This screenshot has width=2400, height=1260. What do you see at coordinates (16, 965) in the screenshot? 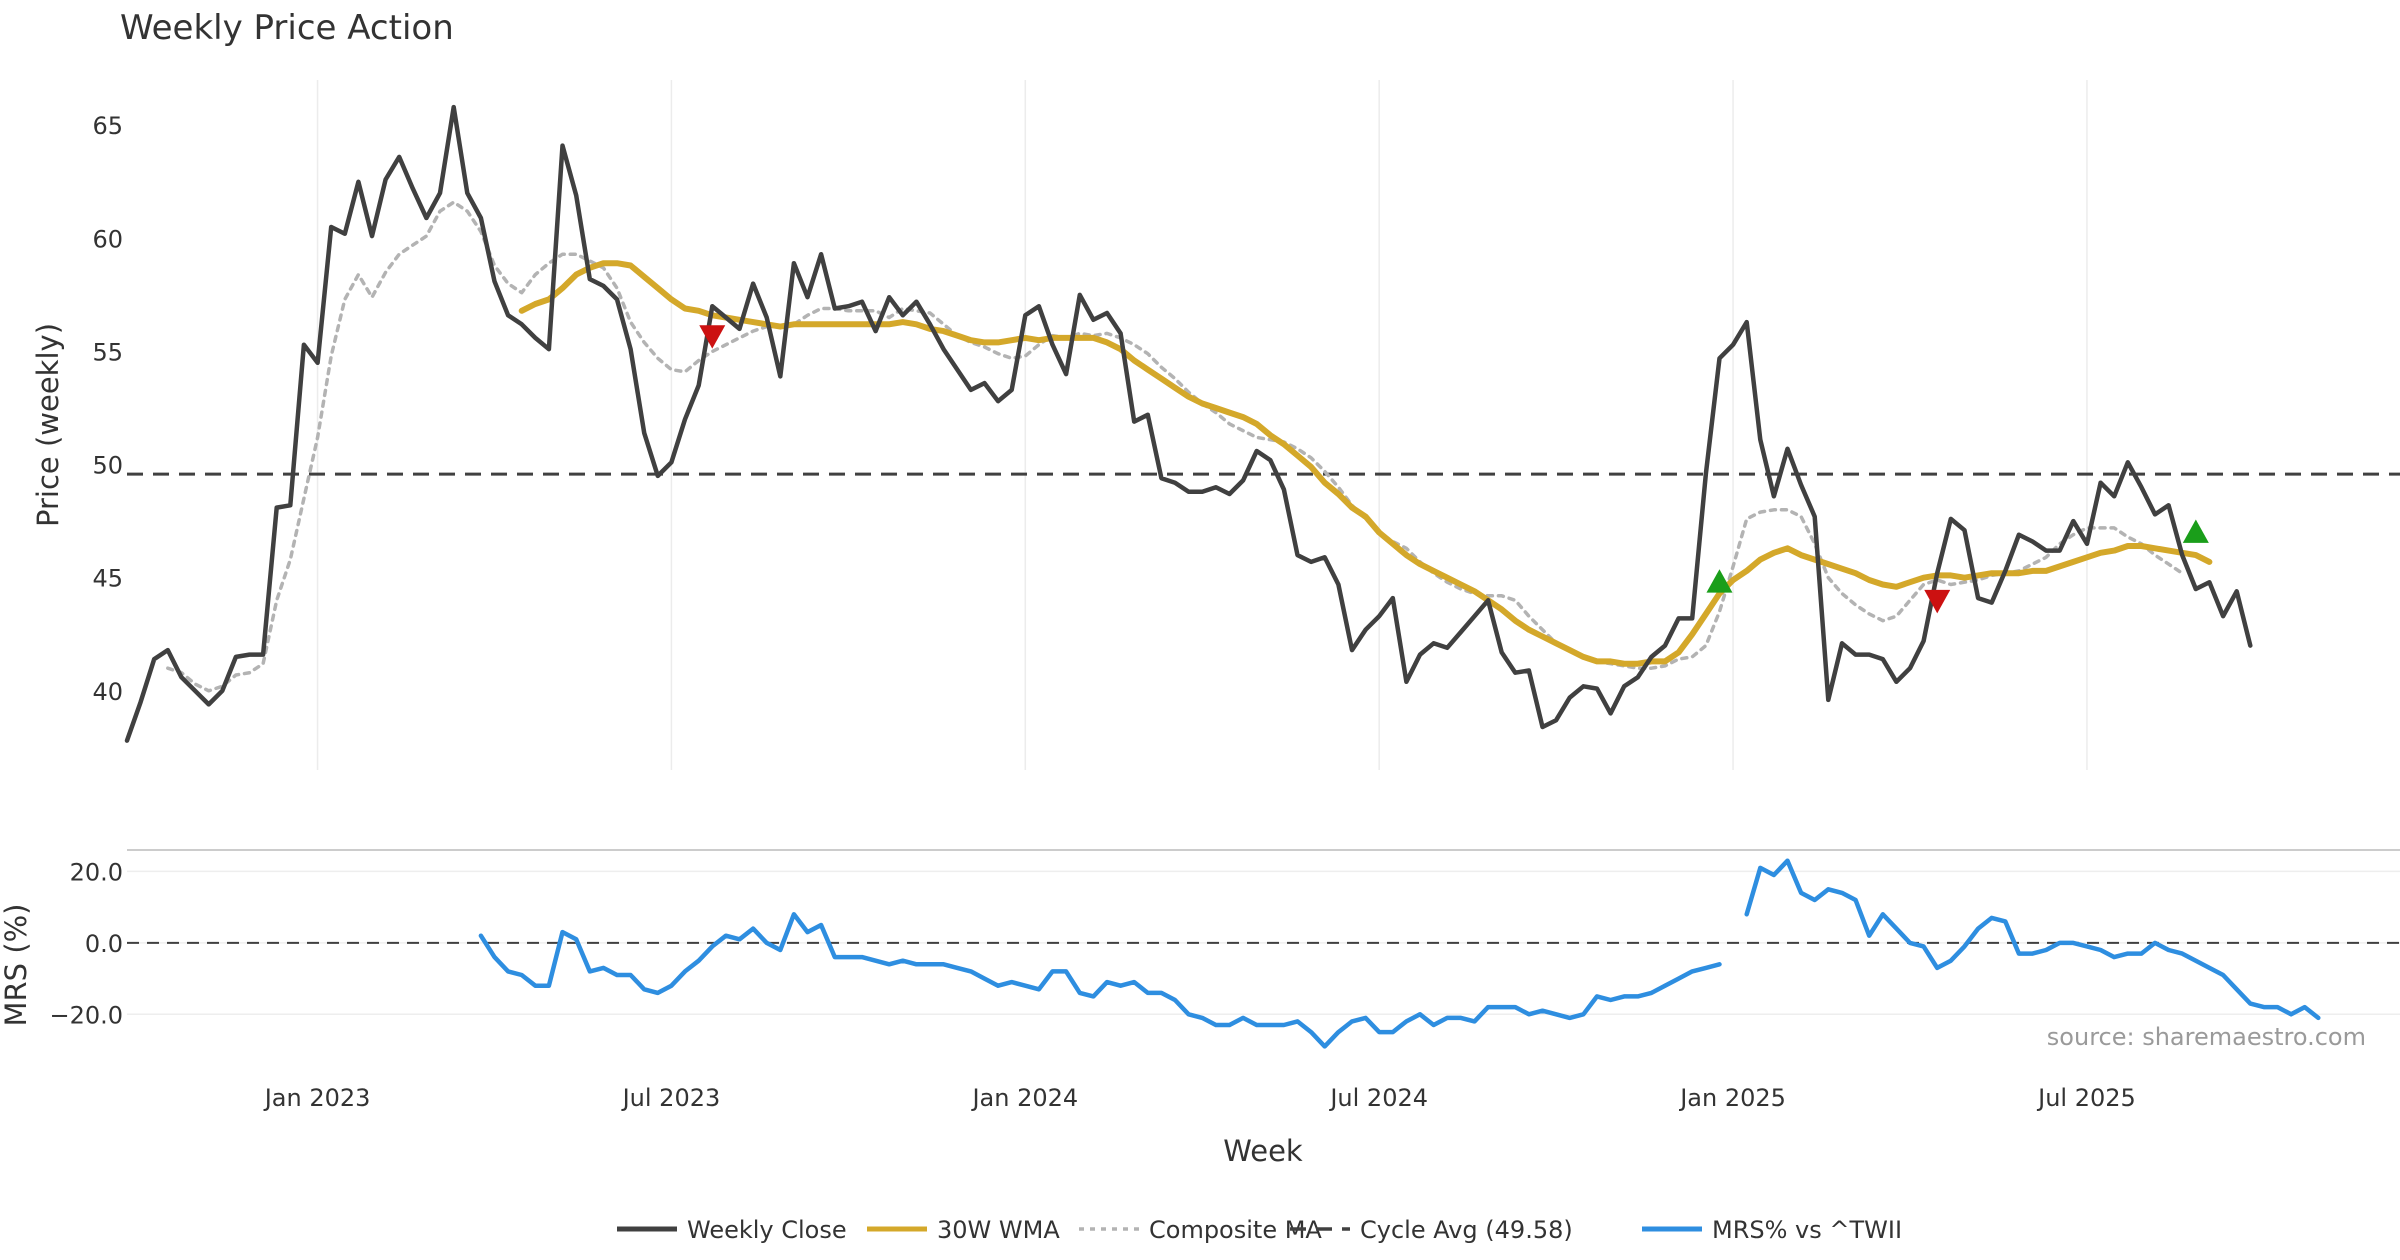
I see `mrs-y-axis-label: MRS (%)` at bounding box center [16, 965].